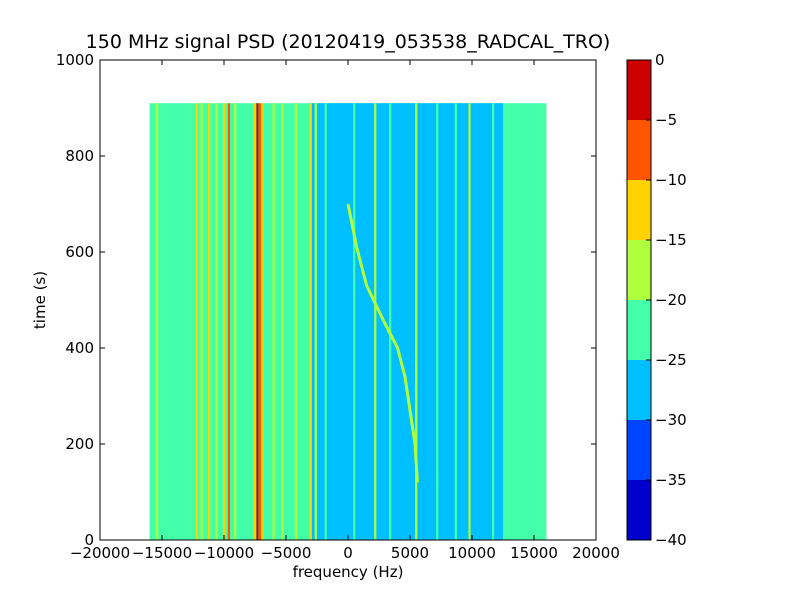 This screenshot has width=800, height=600. What do you see at coordinates (224, 553) in the screenshot?
I see `x-tick-label: −10000` at bounding box center [224, 553].